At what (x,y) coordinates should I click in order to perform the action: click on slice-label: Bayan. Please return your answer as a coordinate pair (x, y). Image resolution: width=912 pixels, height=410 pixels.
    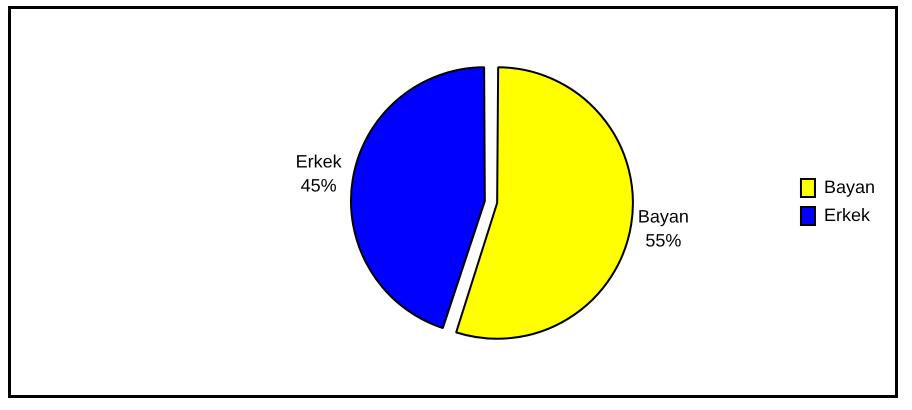
    Looking at the image, I should click on (663, 216).